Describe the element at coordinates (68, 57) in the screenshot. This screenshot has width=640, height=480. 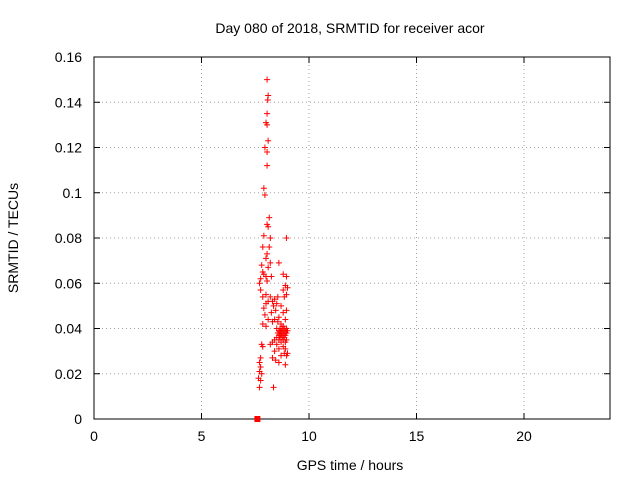
I see `y-tick-label: 0.16` at that location.